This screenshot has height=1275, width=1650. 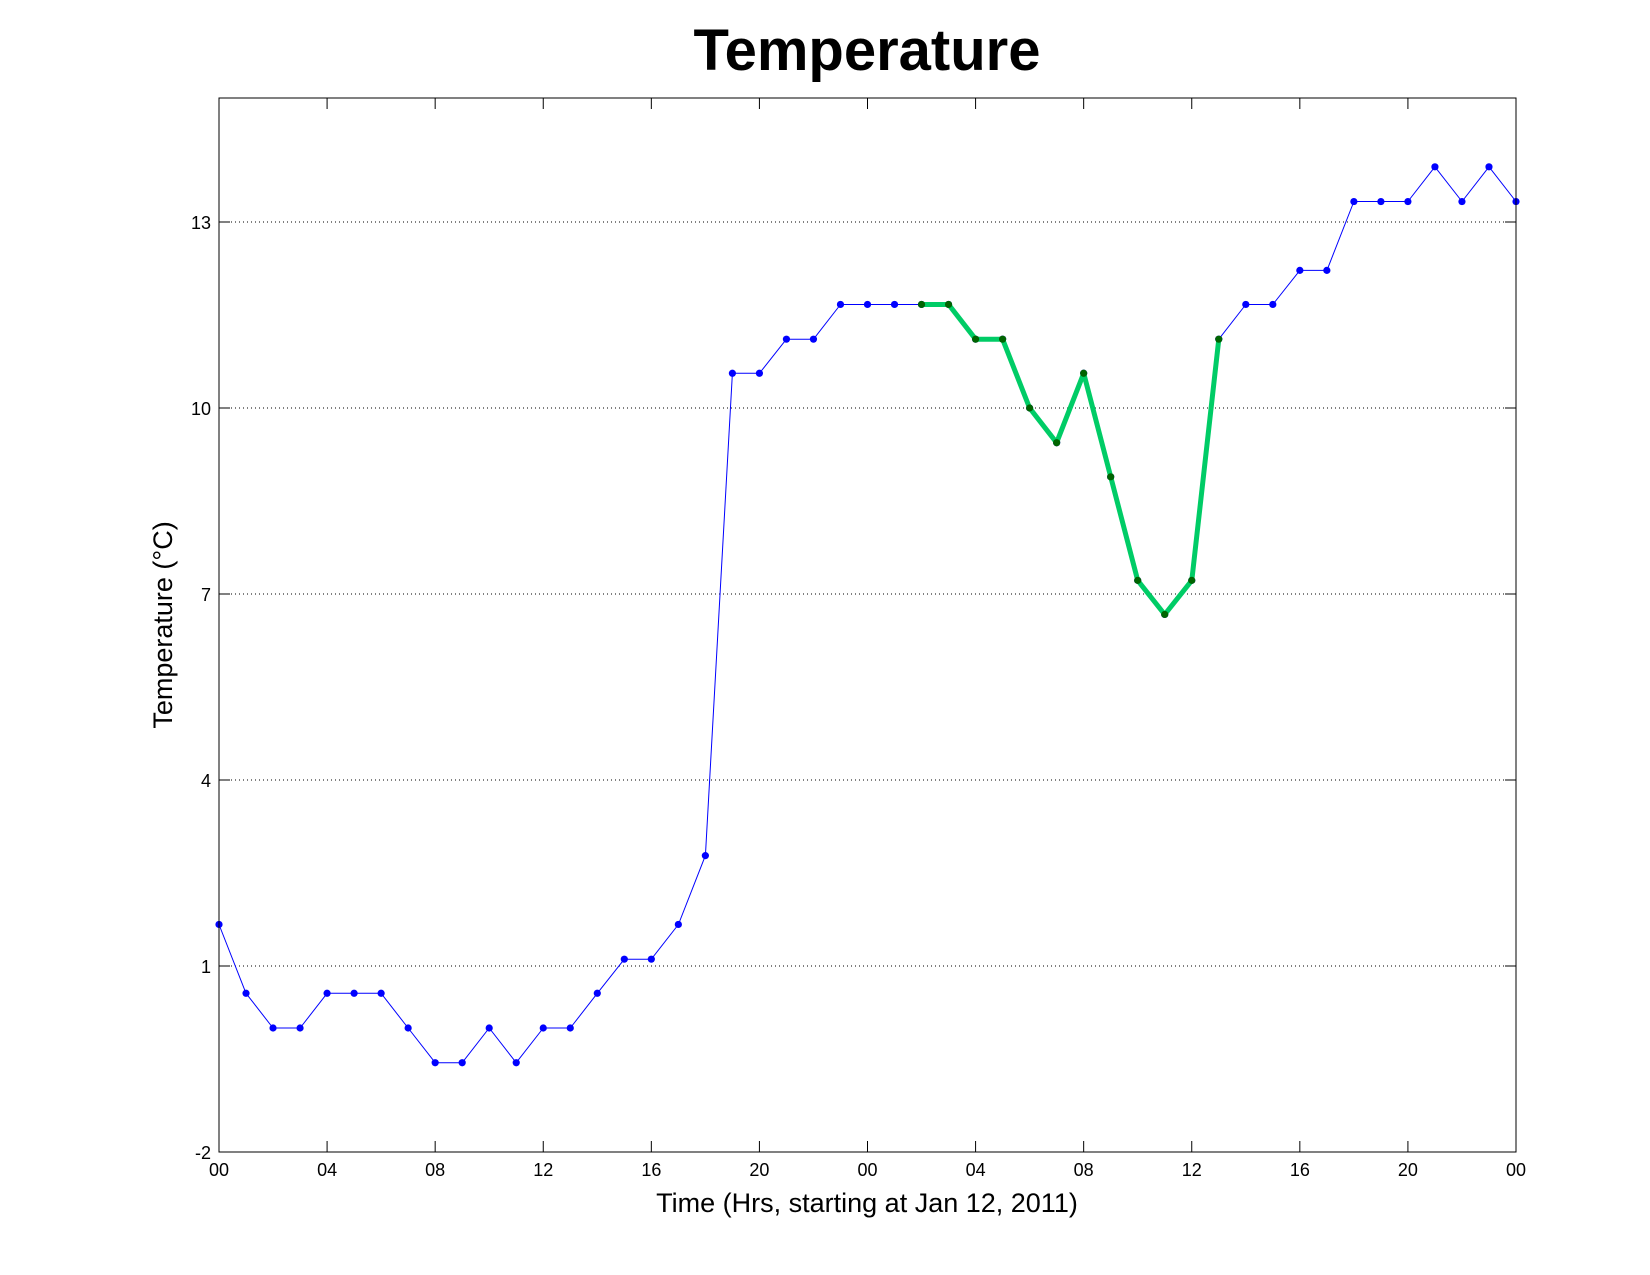 What do you see at coordinates (203, 1153) in the screenshot?
I see `y-tick-label: -2` at bounding box center [203, 1153].